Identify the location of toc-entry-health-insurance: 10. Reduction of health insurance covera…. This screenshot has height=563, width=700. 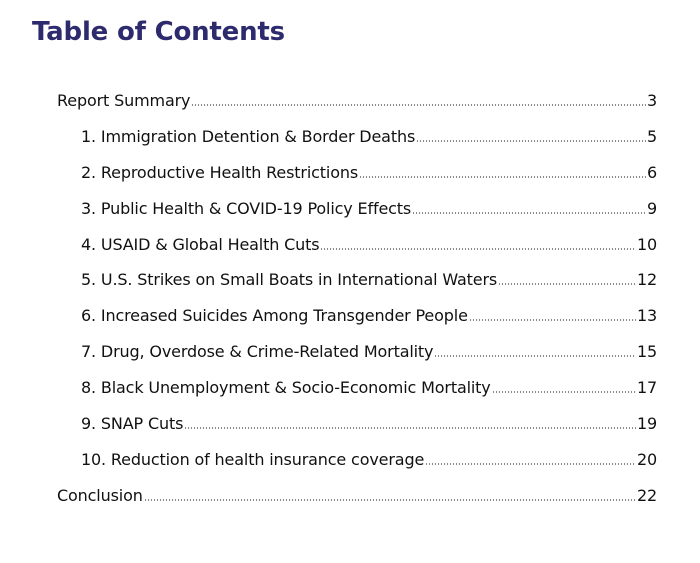
(369, 460).